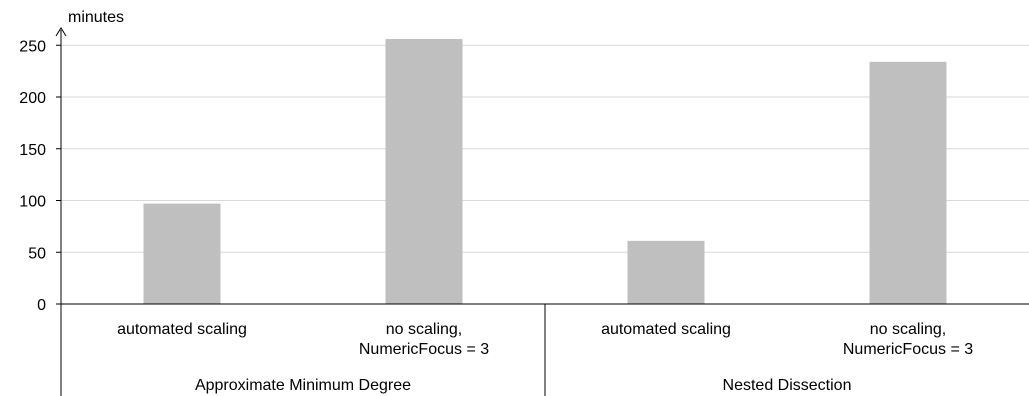  What do you see at coordinates (32, 176) in the screenshot?
I see `y-tick-labels: 0 50 100 150 200 250` at bounding box center [32, 176].